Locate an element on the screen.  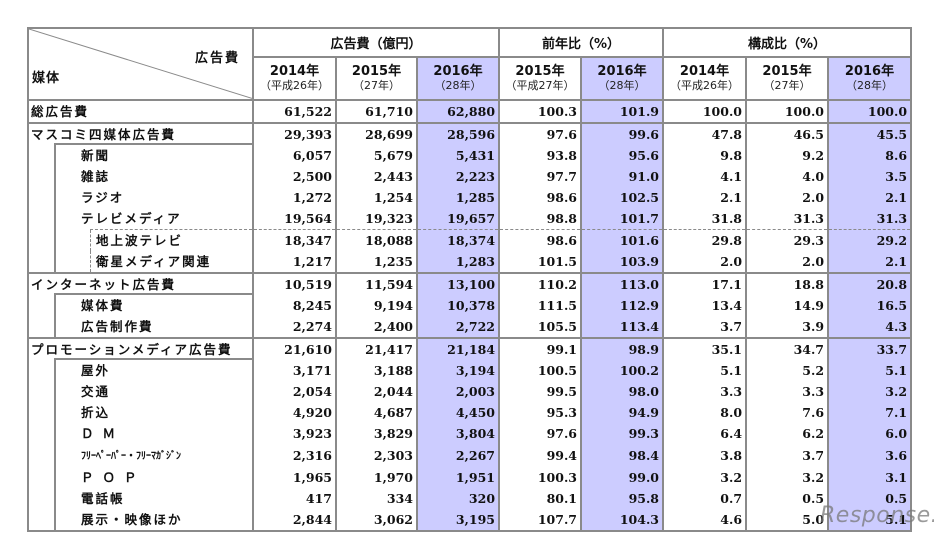
row-label: テレビメディア is located at coordinates (131, 219).